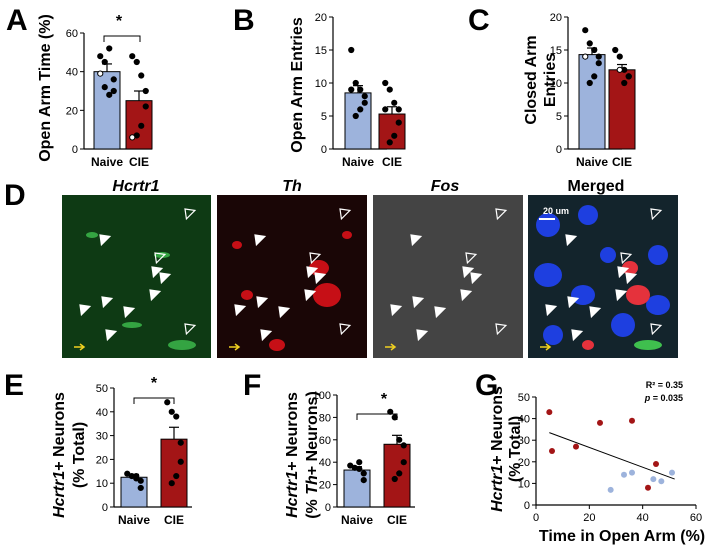  What do you see at coordinates (536, 518) in the screenshot?
I see `x-tick-label: 0` at bounding box center [536, 518].